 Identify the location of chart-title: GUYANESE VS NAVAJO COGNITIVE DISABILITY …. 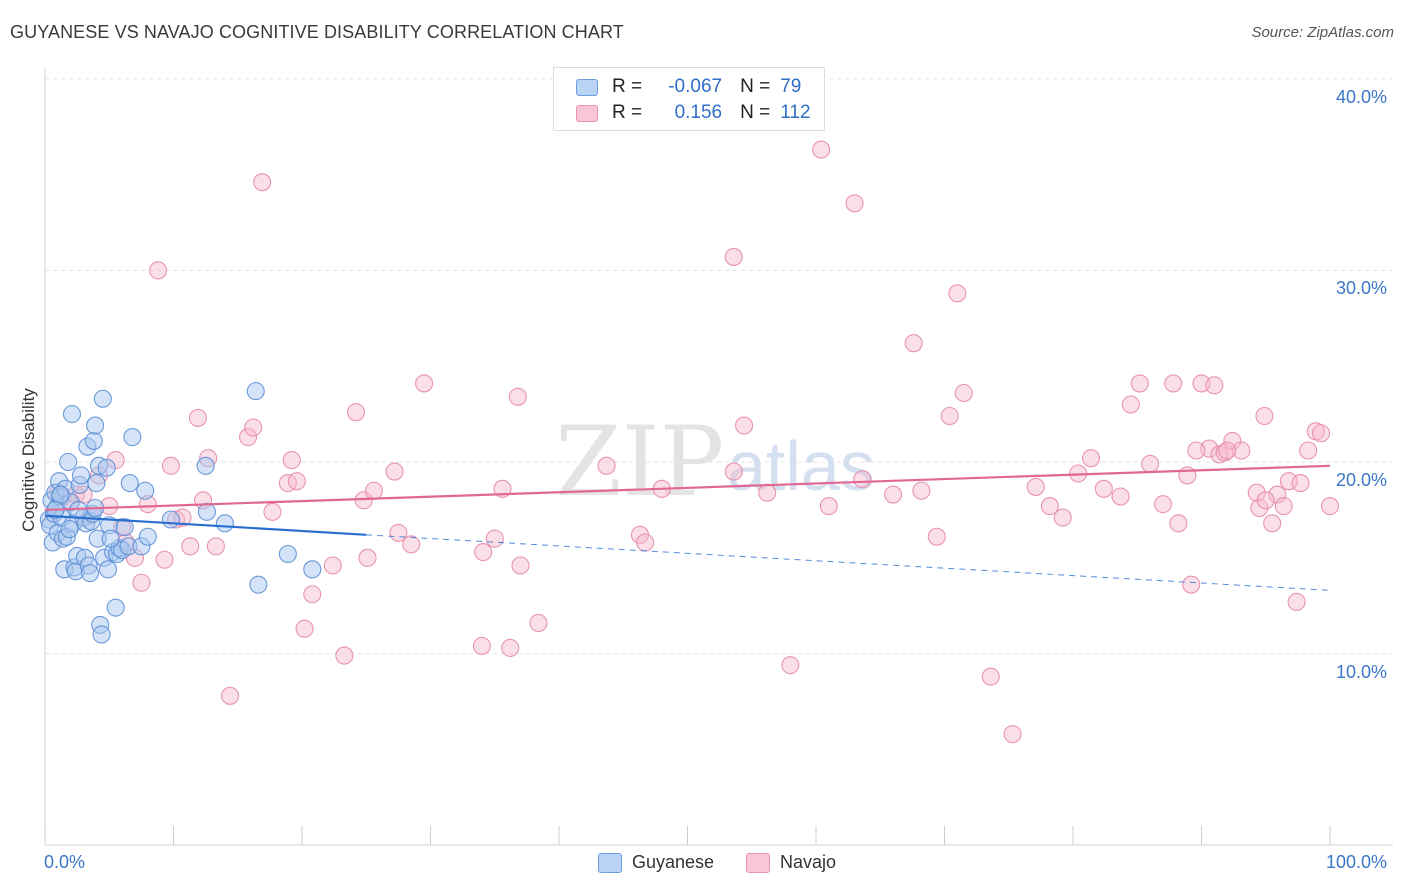
(317, 32).